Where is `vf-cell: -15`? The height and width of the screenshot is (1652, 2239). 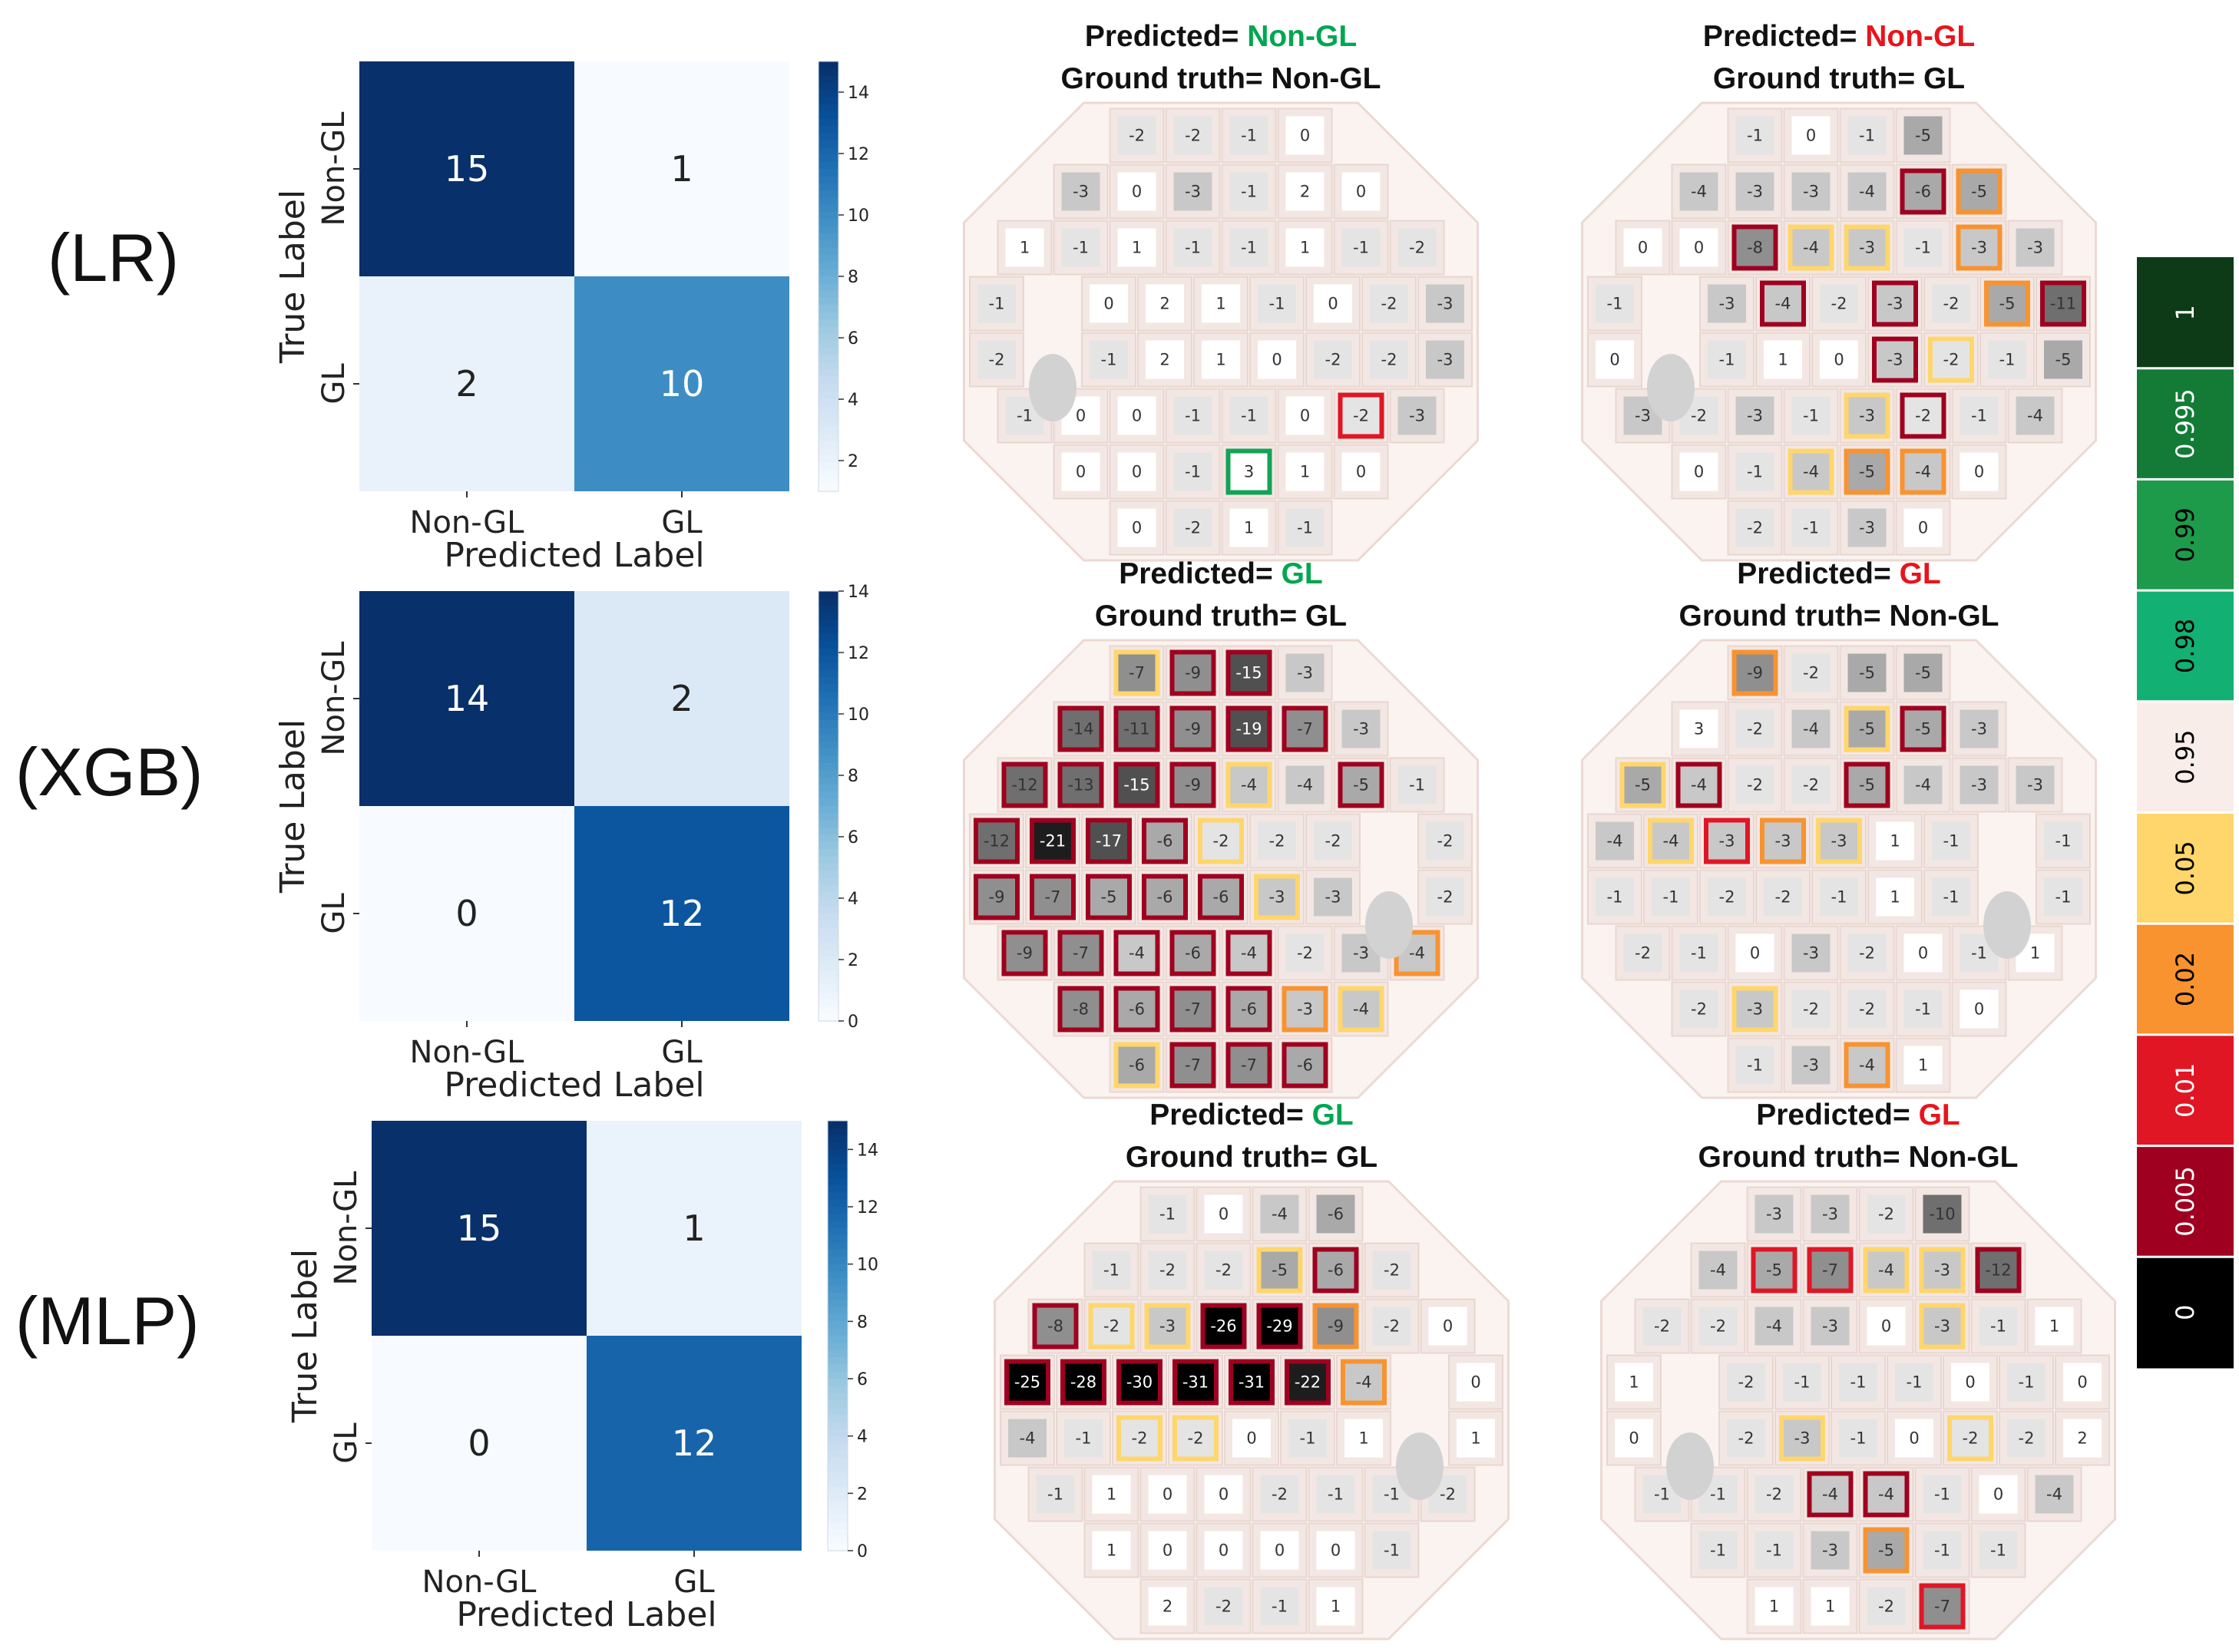 vf-cell: -15 is located at coordinates (1137, 785).